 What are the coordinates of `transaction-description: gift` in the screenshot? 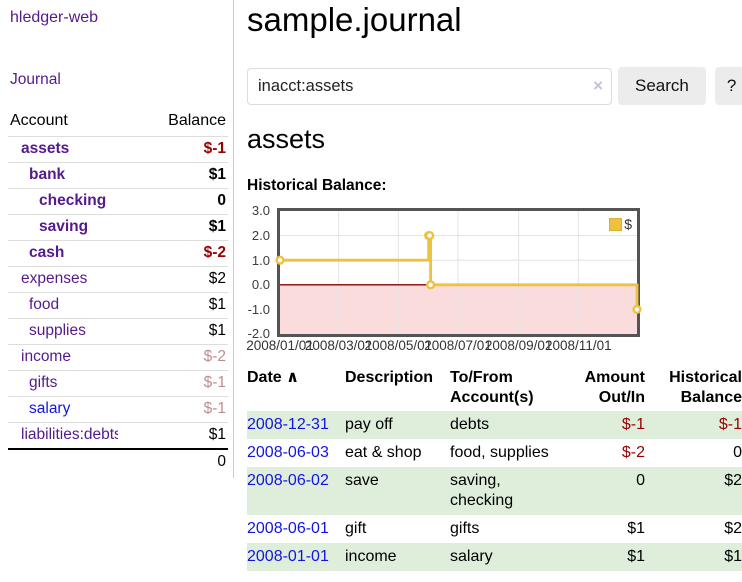 It's located at (356, 529).